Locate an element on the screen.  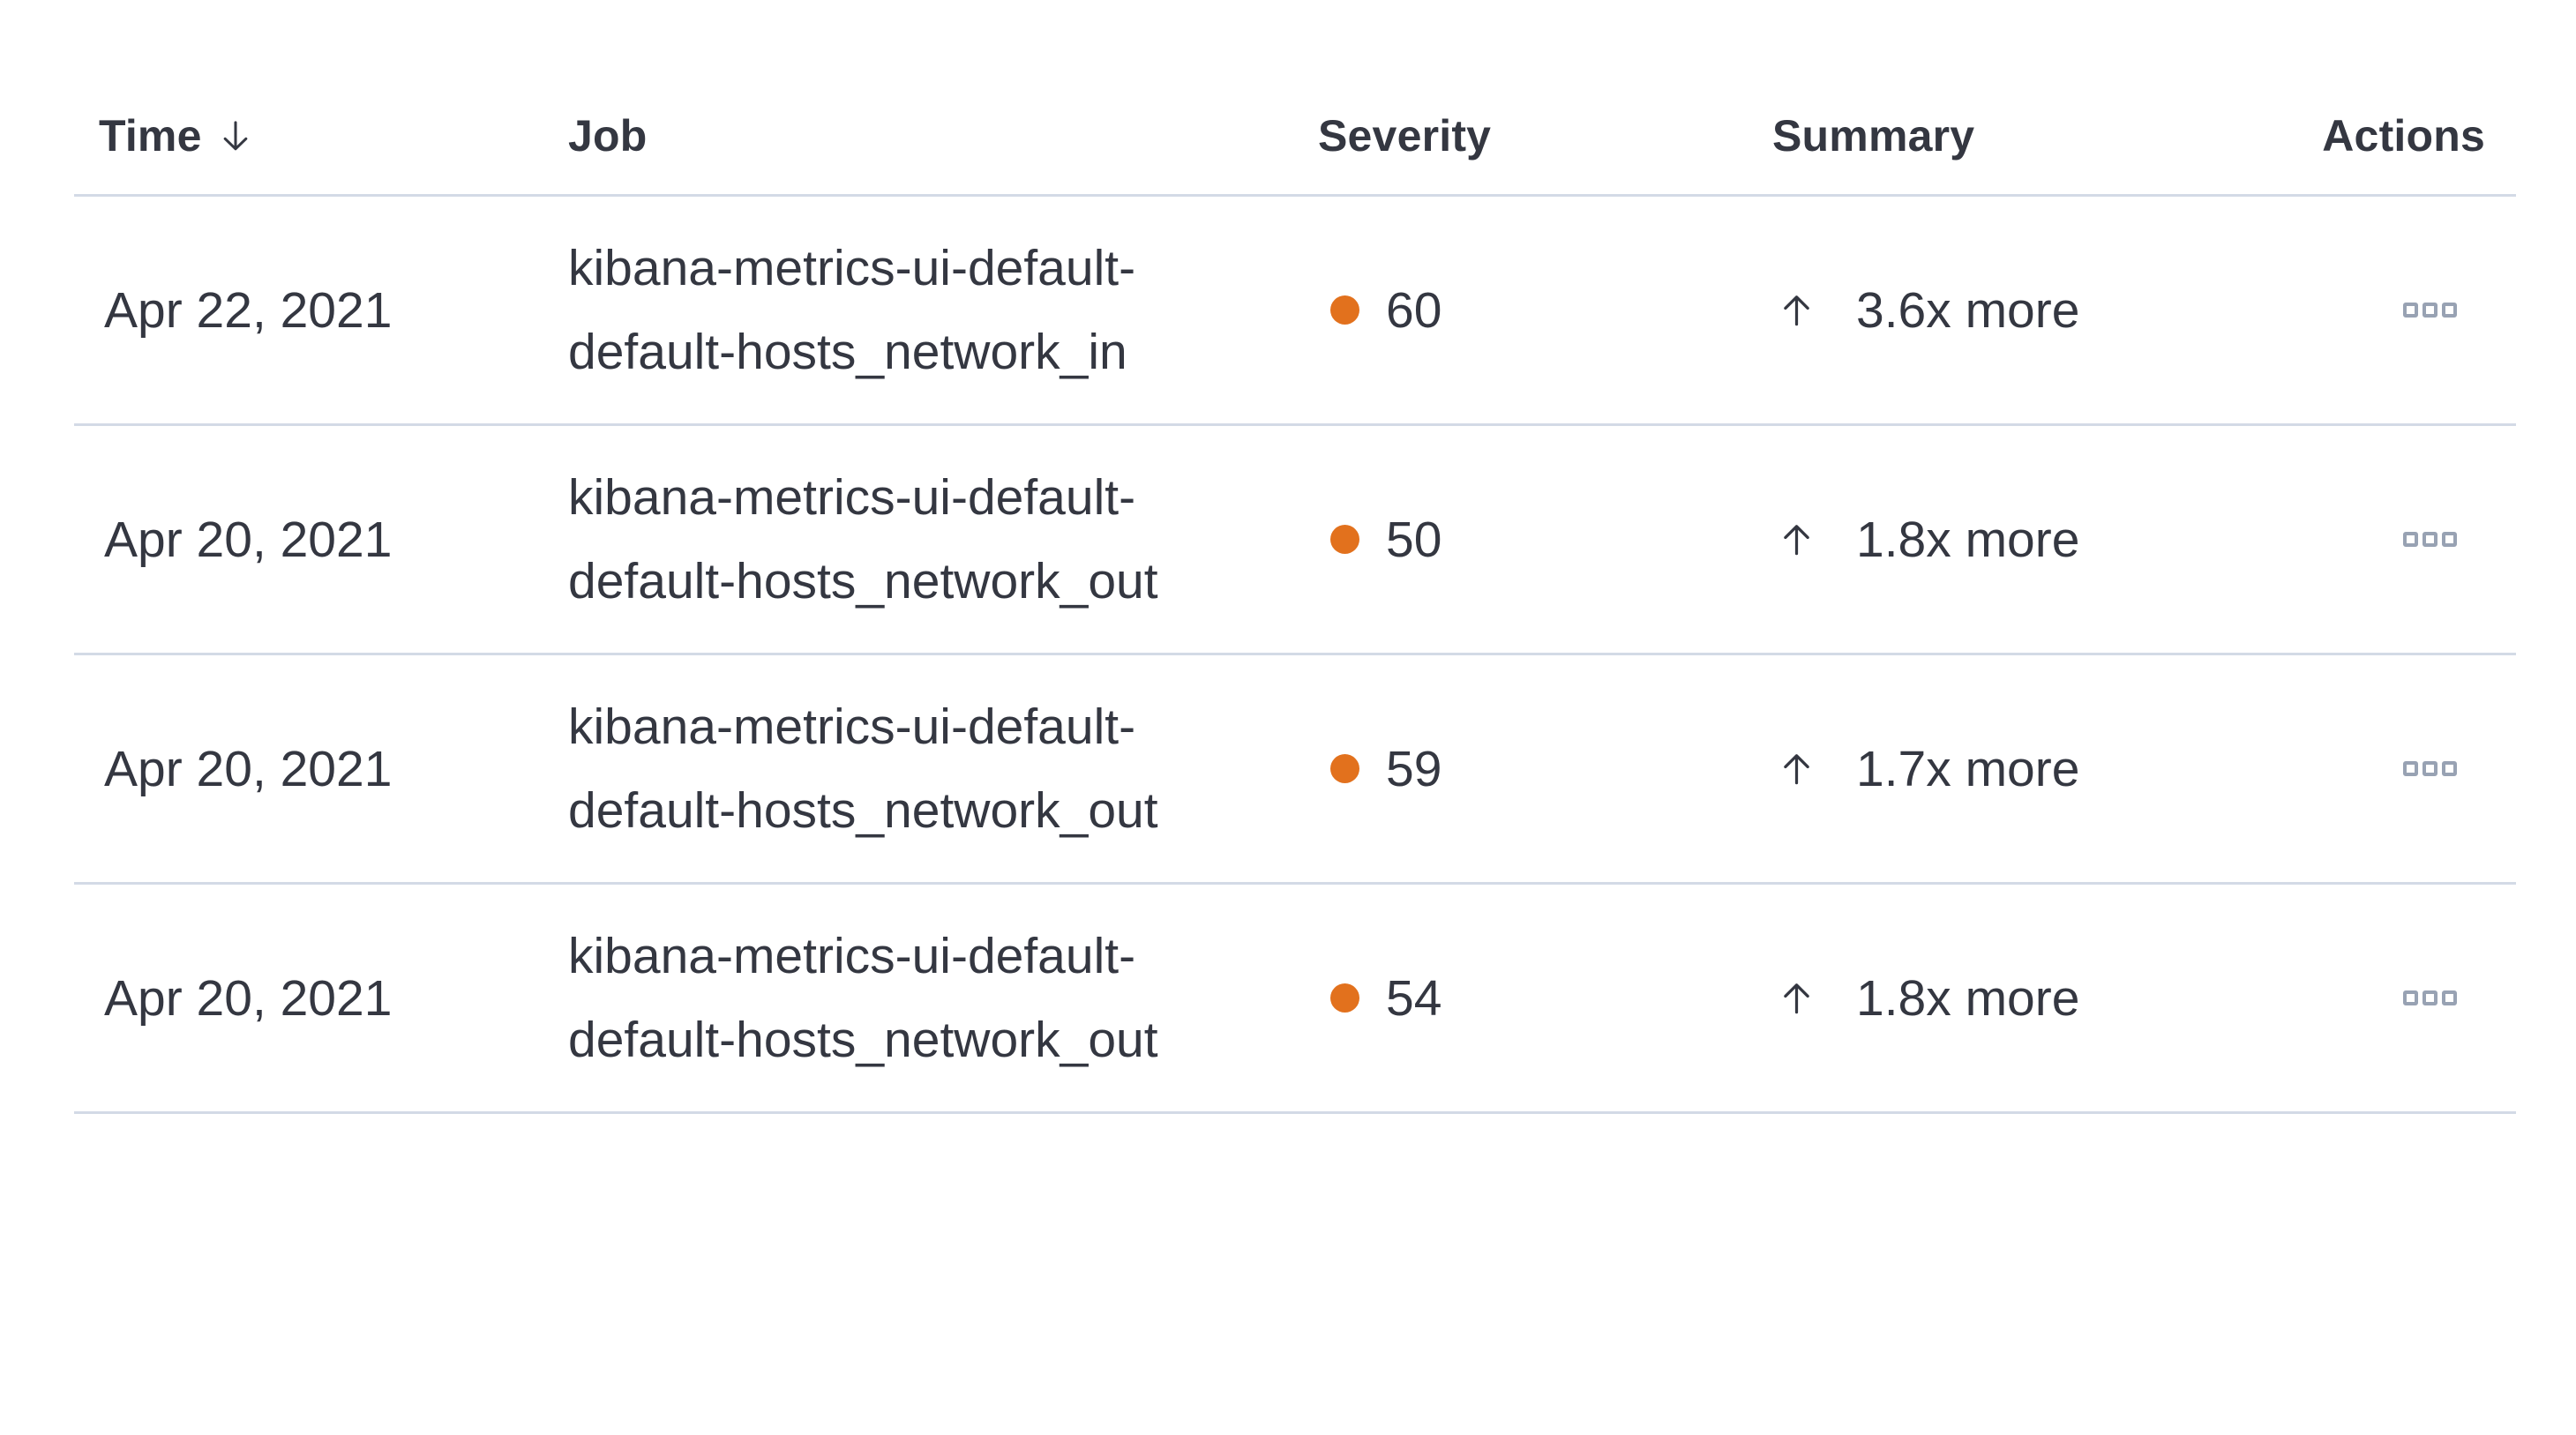
column-header-job: Job is located at coordinates (943, 136).